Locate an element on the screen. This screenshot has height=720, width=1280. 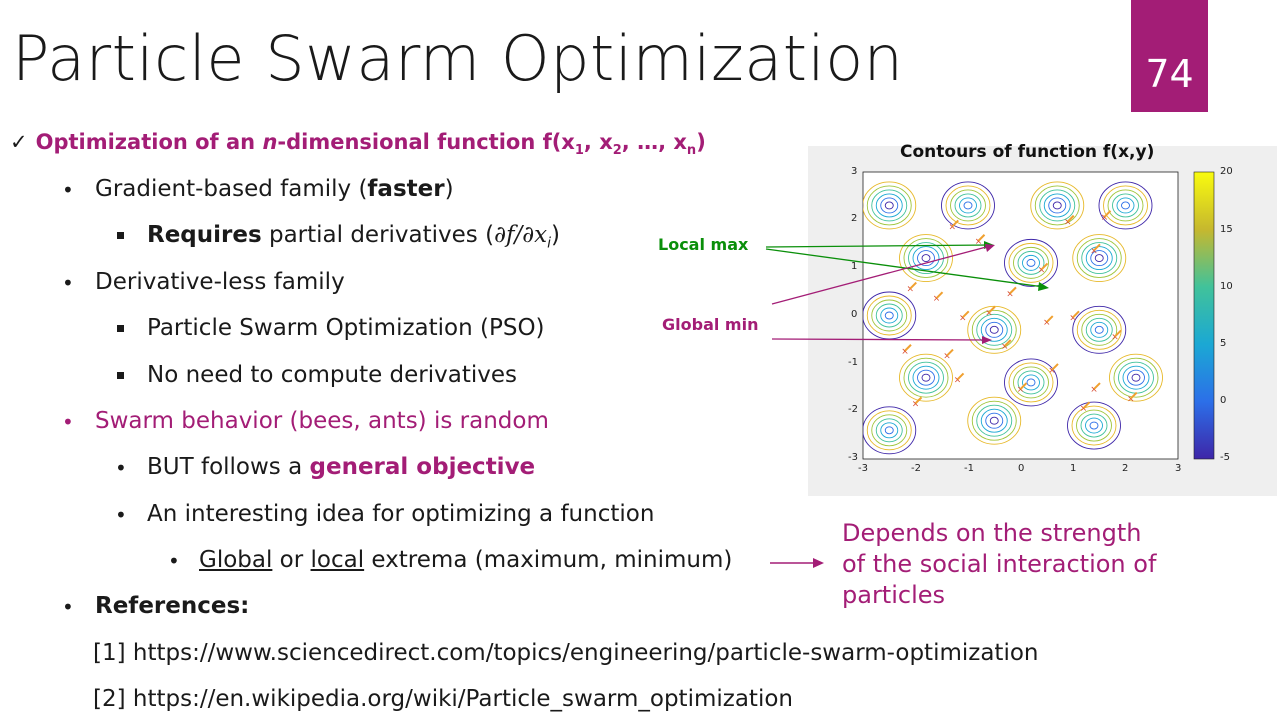
extrema-mid: or is located at coordinates (291, 560).